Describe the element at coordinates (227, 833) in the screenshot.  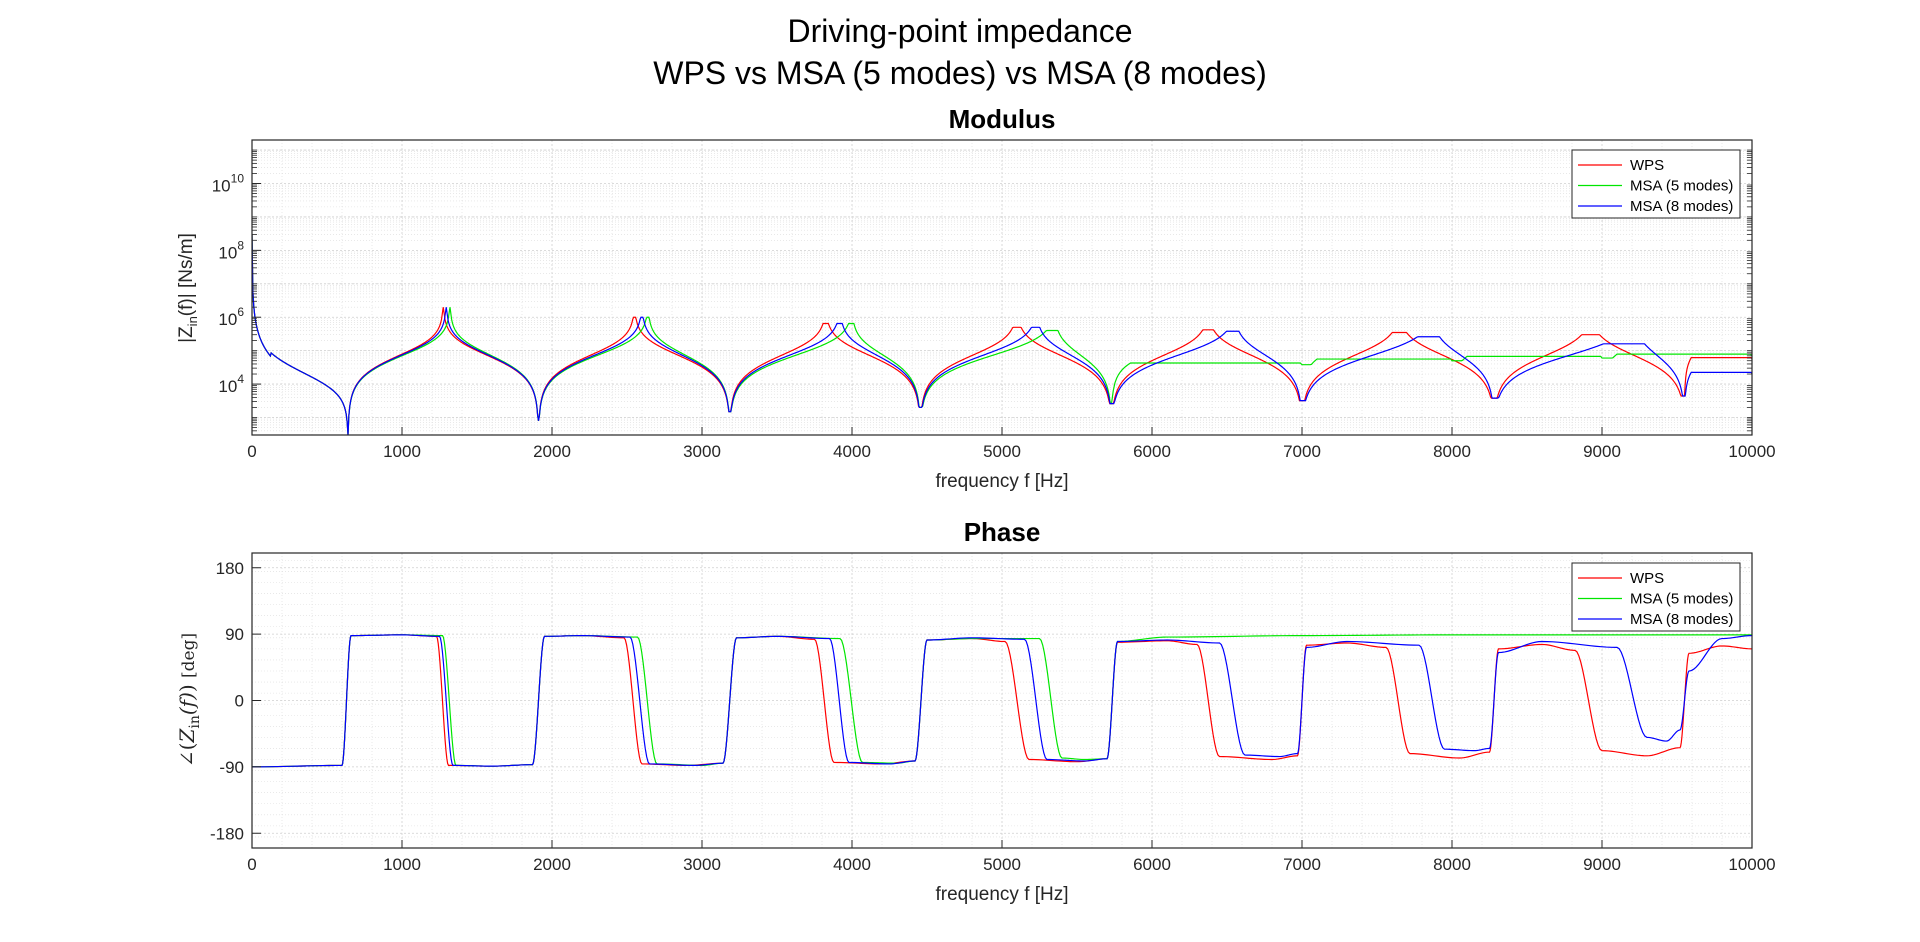
I see `y-tick-label: -180` at that location.